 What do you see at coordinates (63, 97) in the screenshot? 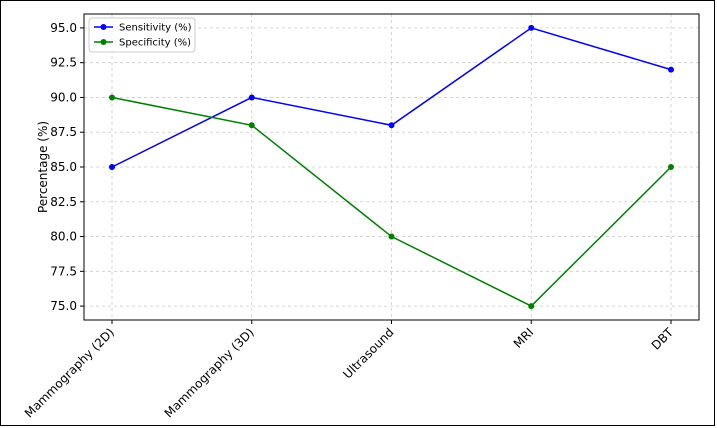
I see `y-tick-label: 90.0` at bounding box center [63, 97].